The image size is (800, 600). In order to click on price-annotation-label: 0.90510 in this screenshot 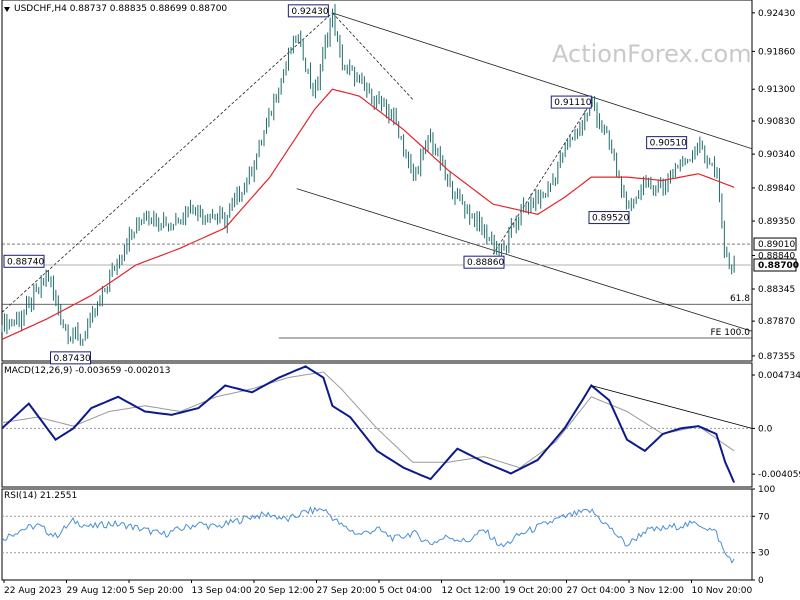, I will do `click(668, 144)`.